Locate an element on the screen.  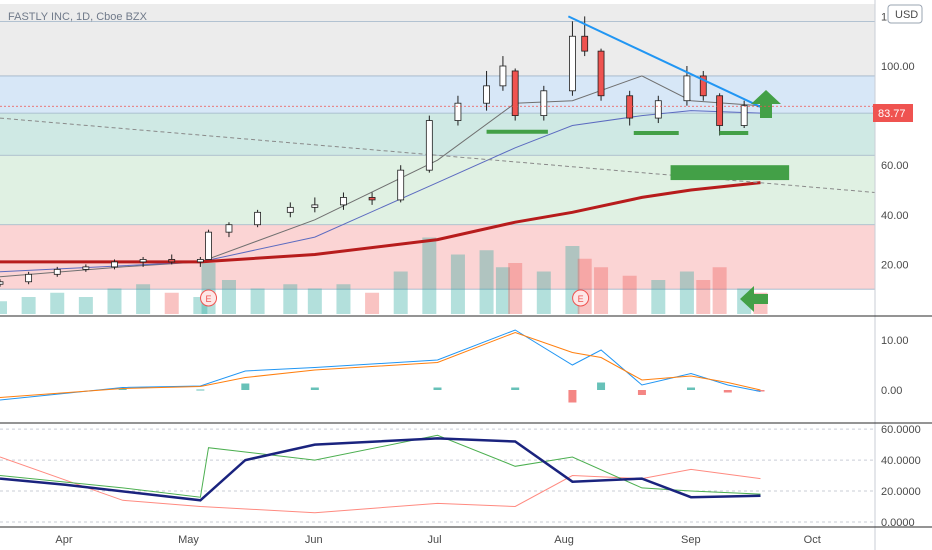
price-tick-label: 100.00 is located at coordinates (898, 67).